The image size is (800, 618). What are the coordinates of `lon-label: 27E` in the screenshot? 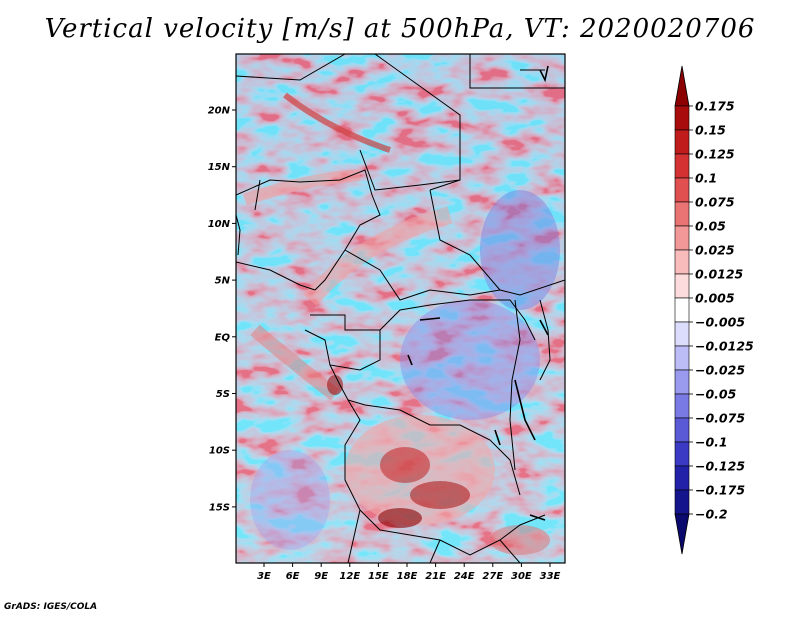 It's located at (492, 576).